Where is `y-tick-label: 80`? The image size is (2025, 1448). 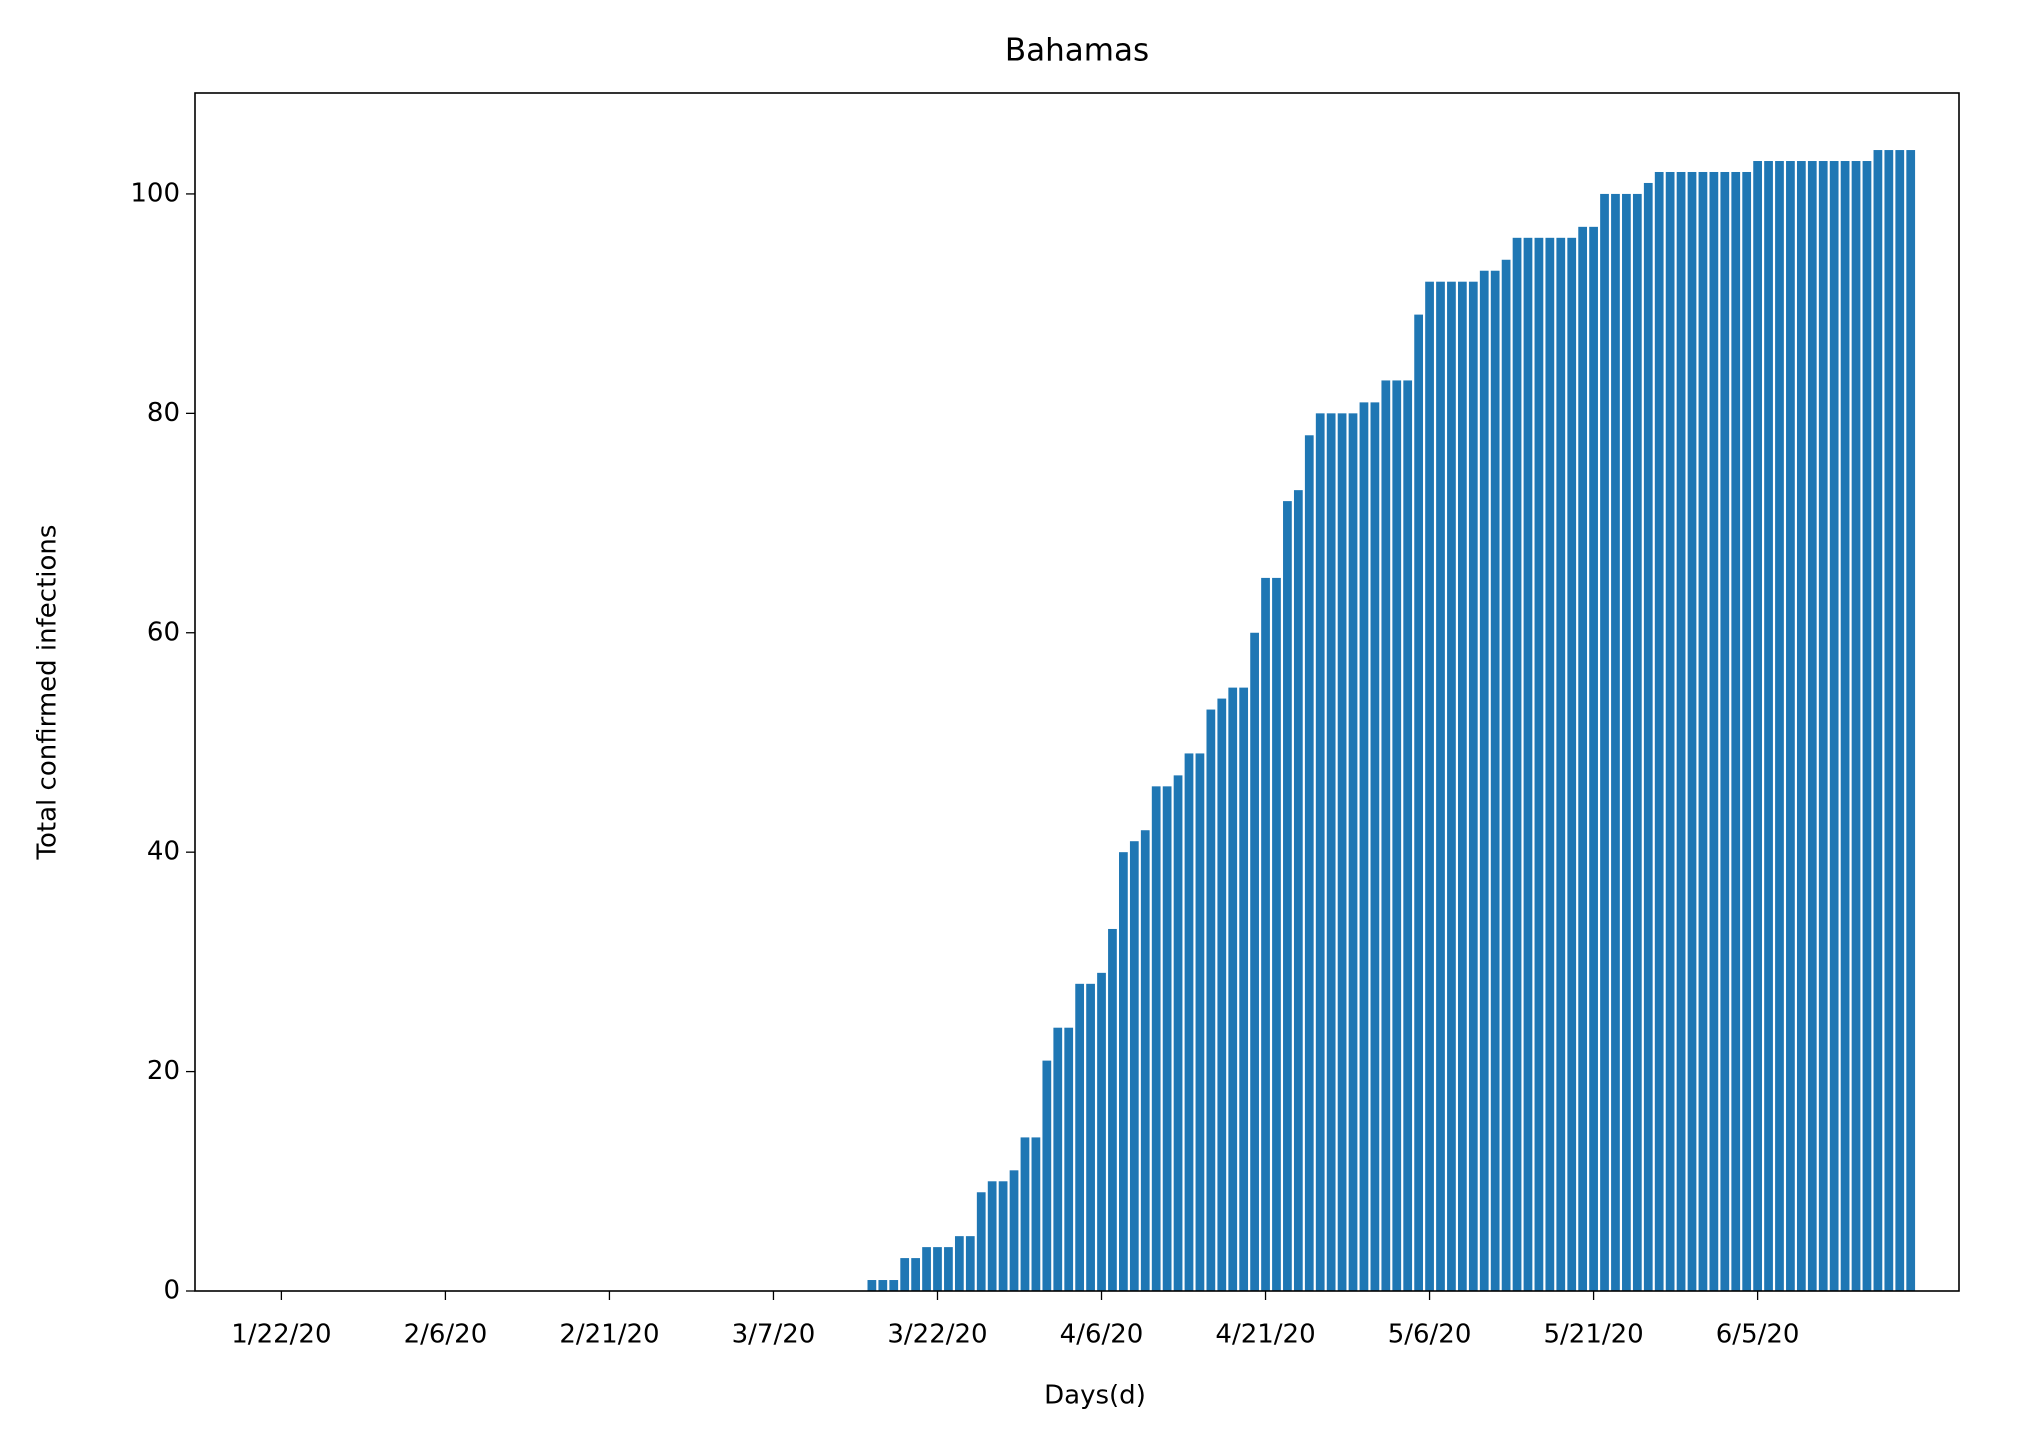 y-tick-label: 80 is located at coordinates (163, 413).